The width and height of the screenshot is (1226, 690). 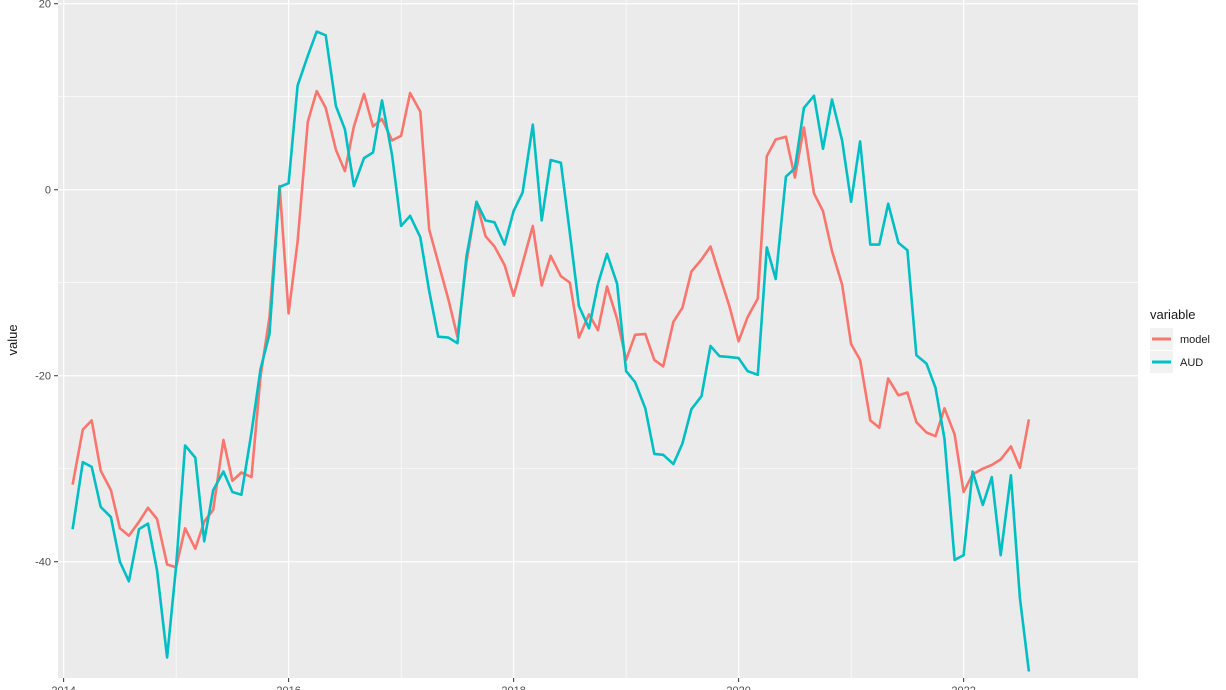 I want to click on x-tick-label: 2016, so click(x=288, y=687).